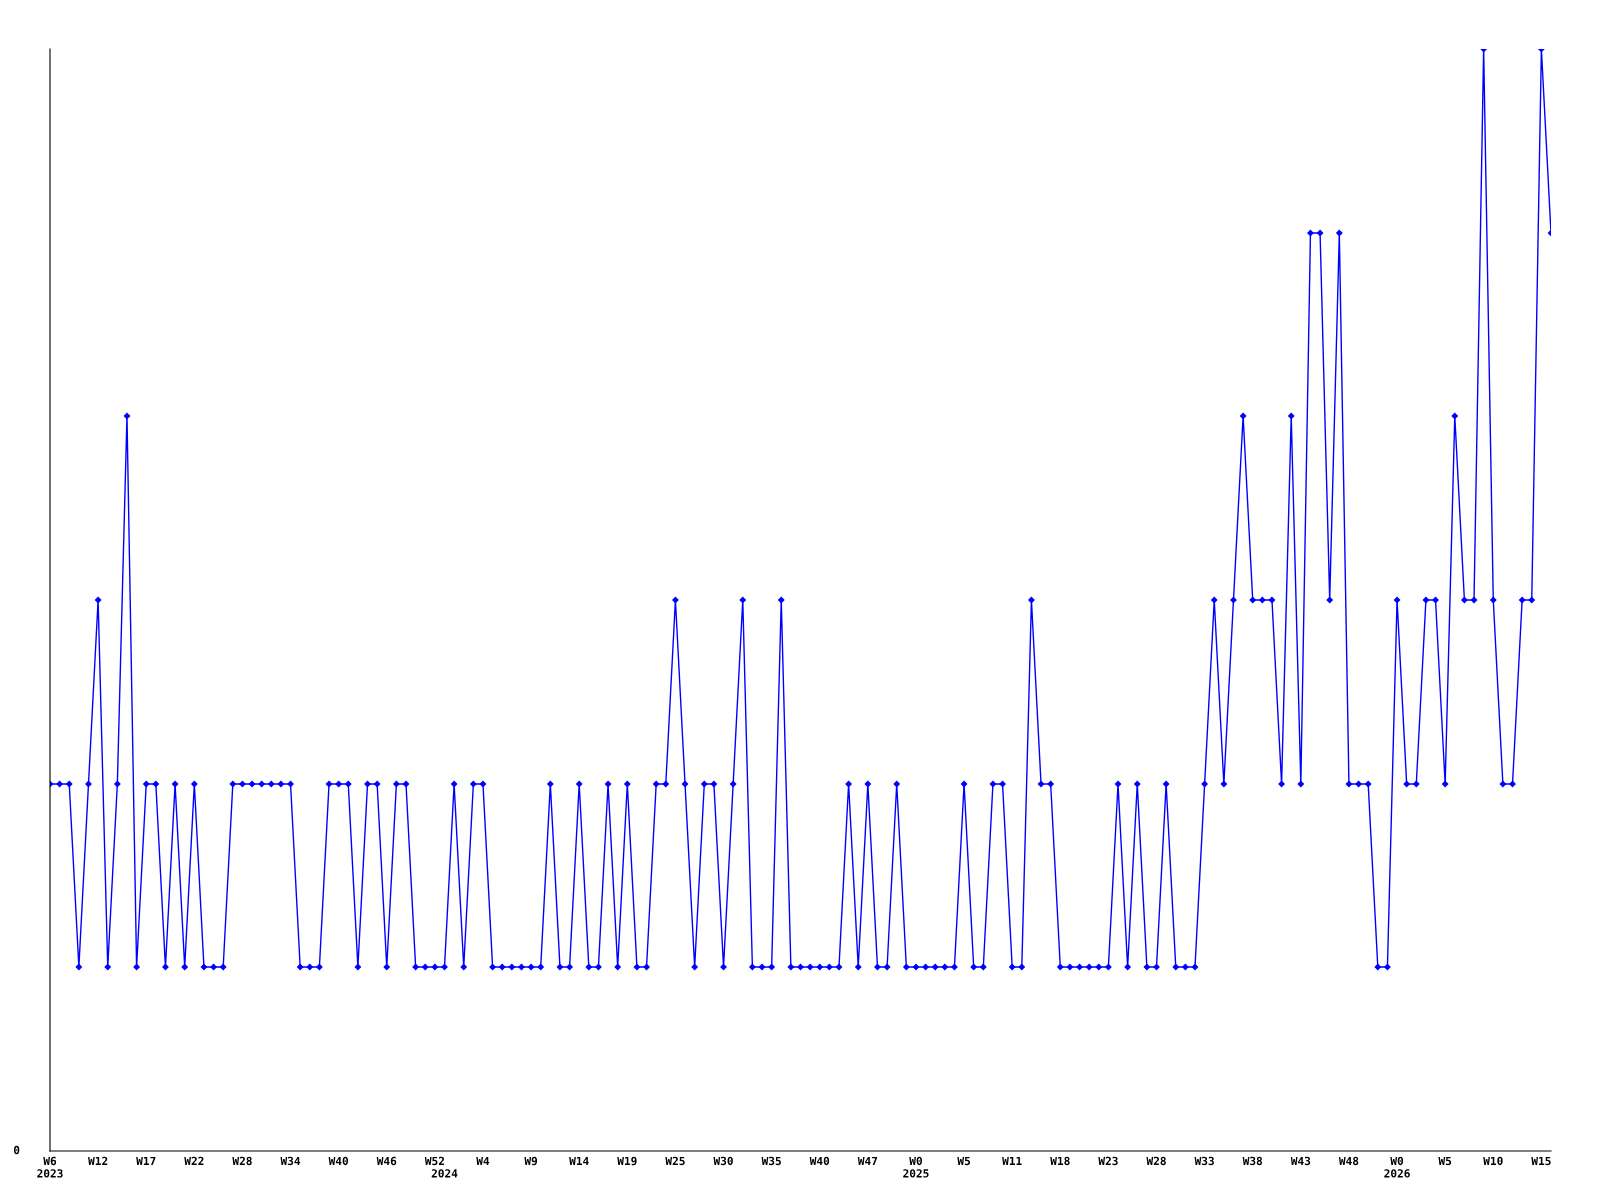 The height and width of the screenshot is (1200, 1600). I want to click on x-tick-label: W11, so click(1012, 1160).